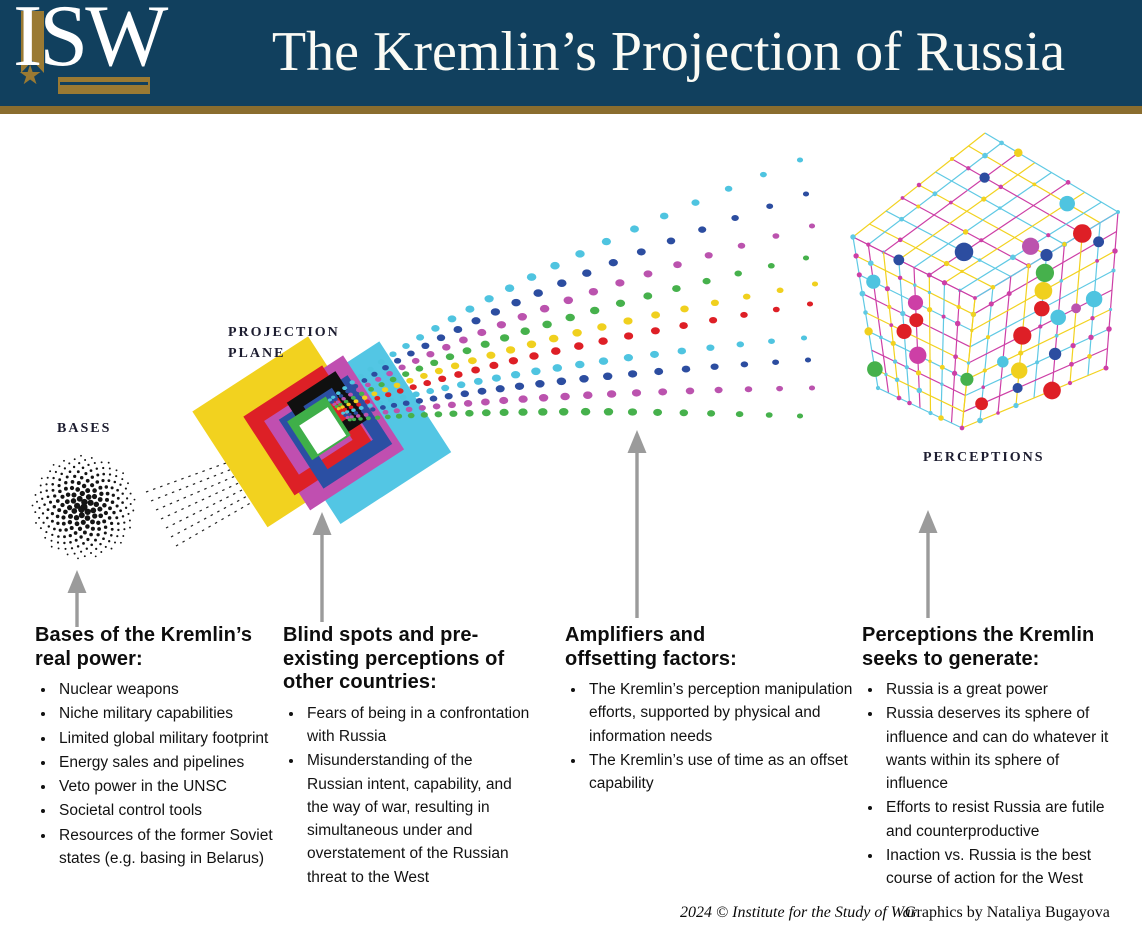  What do you see at coordinates (1007, 912) in the screenshot?
I see `graphics-credit-text: Graphics by Nataliya Bugayova` at bounding box center [1007, 912].